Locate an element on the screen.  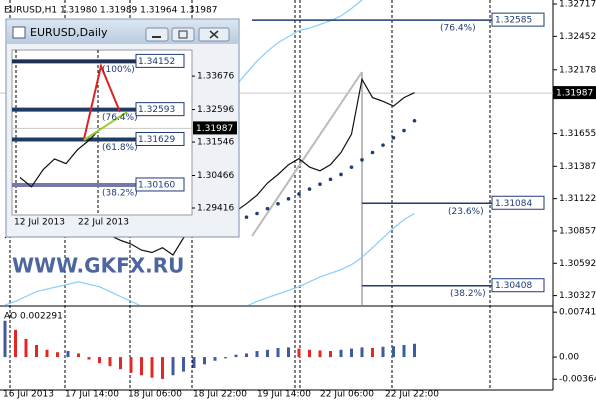
fib-pct: (38.2%) is located at coordinates (468, 294).